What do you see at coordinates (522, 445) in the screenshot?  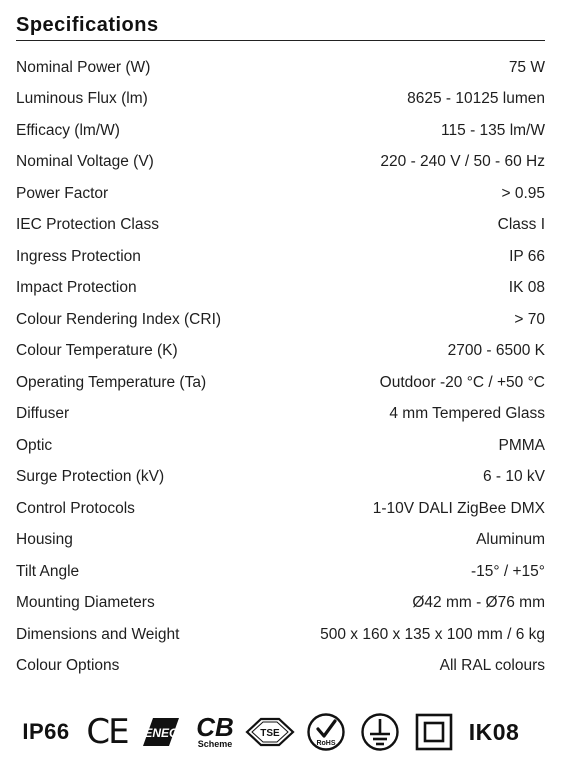 I see `spec-value: PMMA` at bounding box center [522, 445].